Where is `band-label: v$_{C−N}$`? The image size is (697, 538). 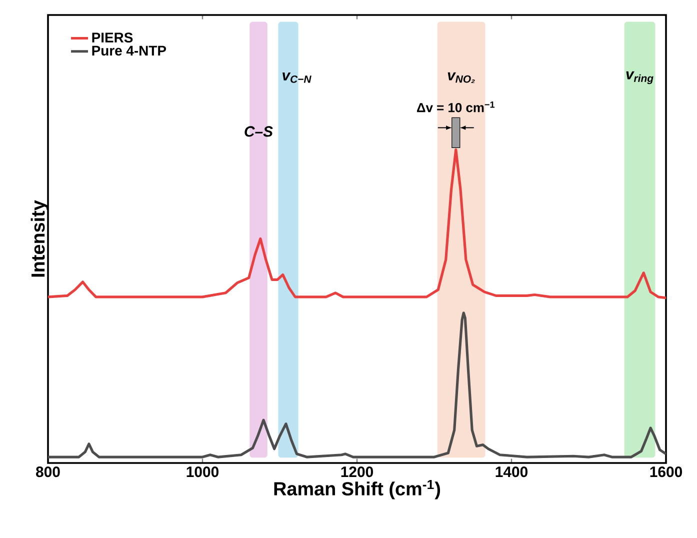 band-label: v$_{C−N}$ is located at coordinates (297, 77).